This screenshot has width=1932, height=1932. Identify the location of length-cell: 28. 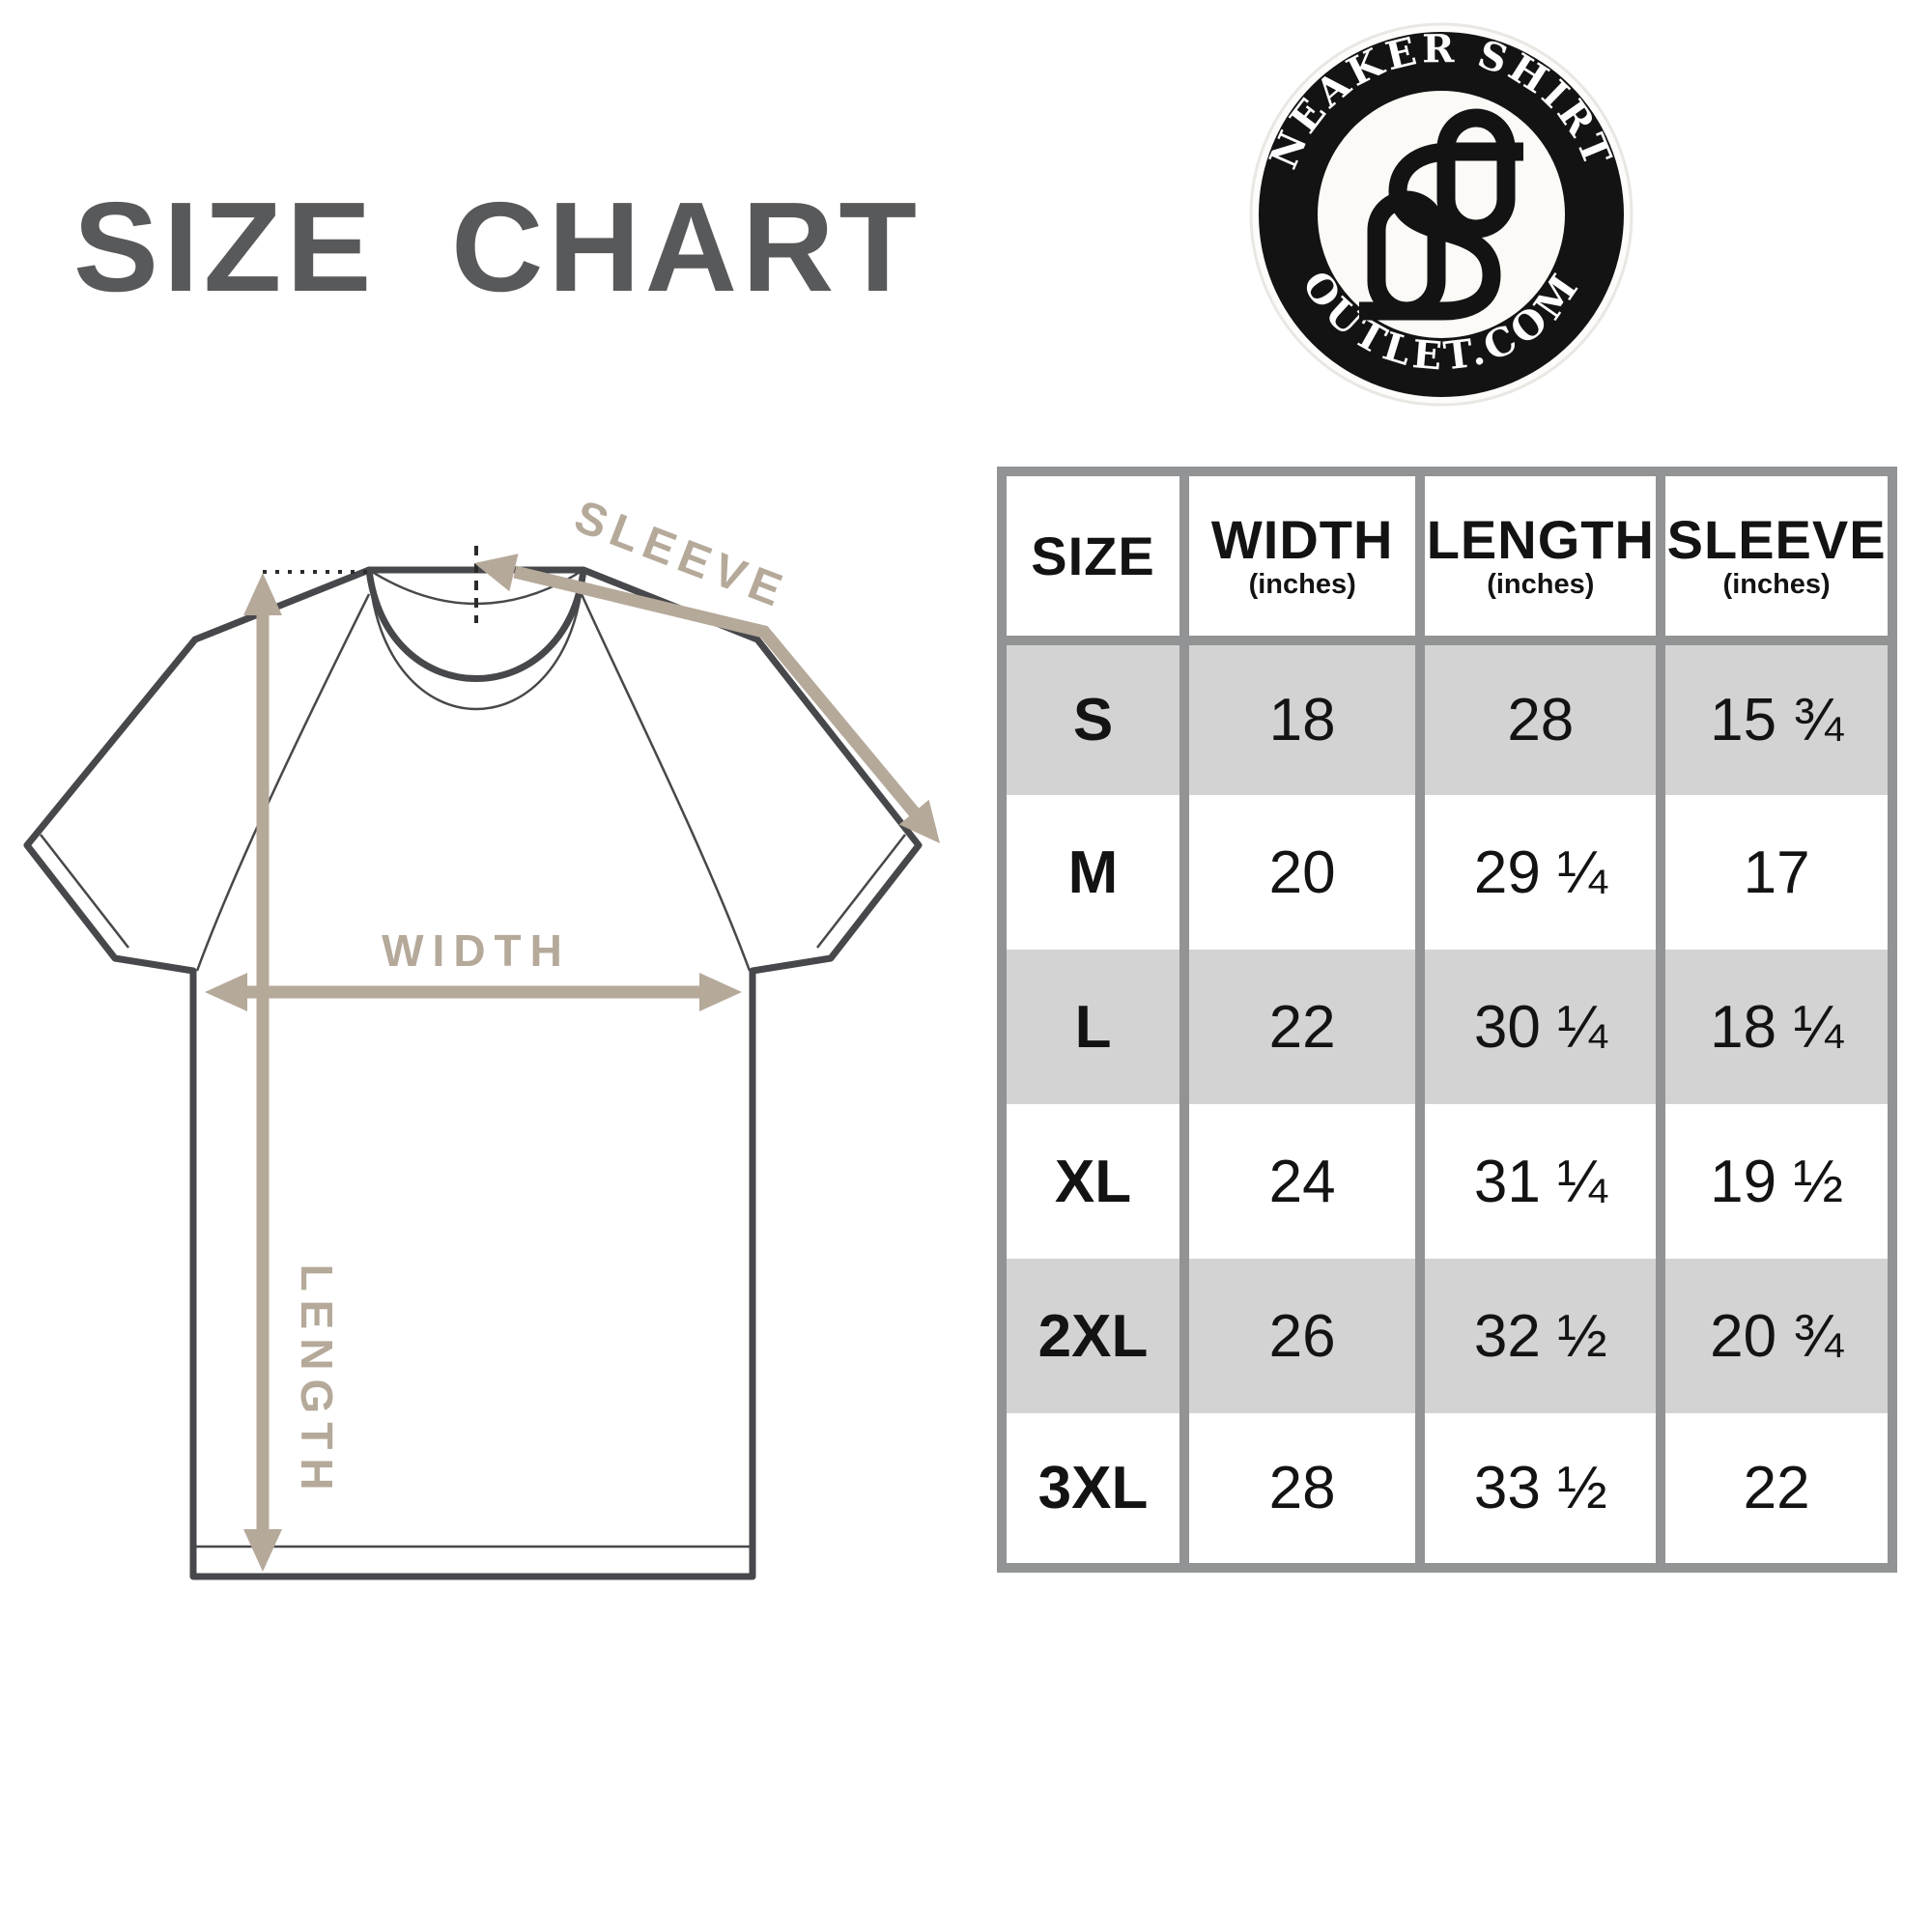
(1538, 717).